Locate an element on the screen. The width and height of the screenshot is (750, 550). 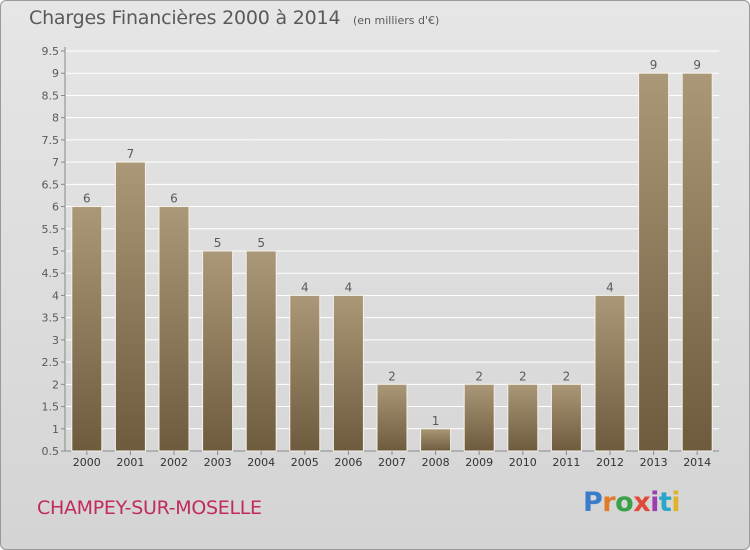
y-tick-label: 3.5 is located at coordinates (51, 318).